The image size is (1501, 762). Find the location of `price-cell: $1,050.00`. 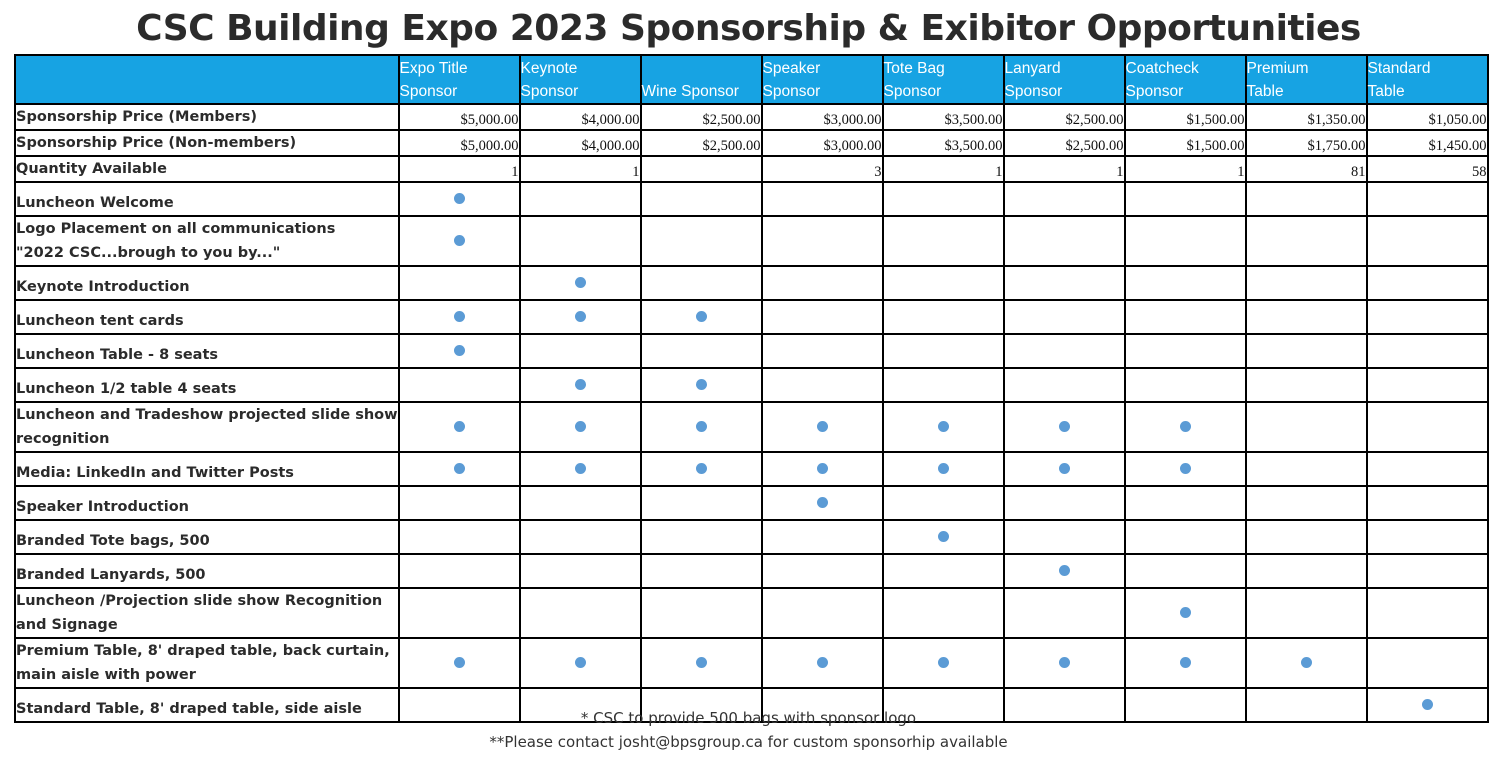

price-cell: $1,050.00 is located at coordinates (1427, 117).